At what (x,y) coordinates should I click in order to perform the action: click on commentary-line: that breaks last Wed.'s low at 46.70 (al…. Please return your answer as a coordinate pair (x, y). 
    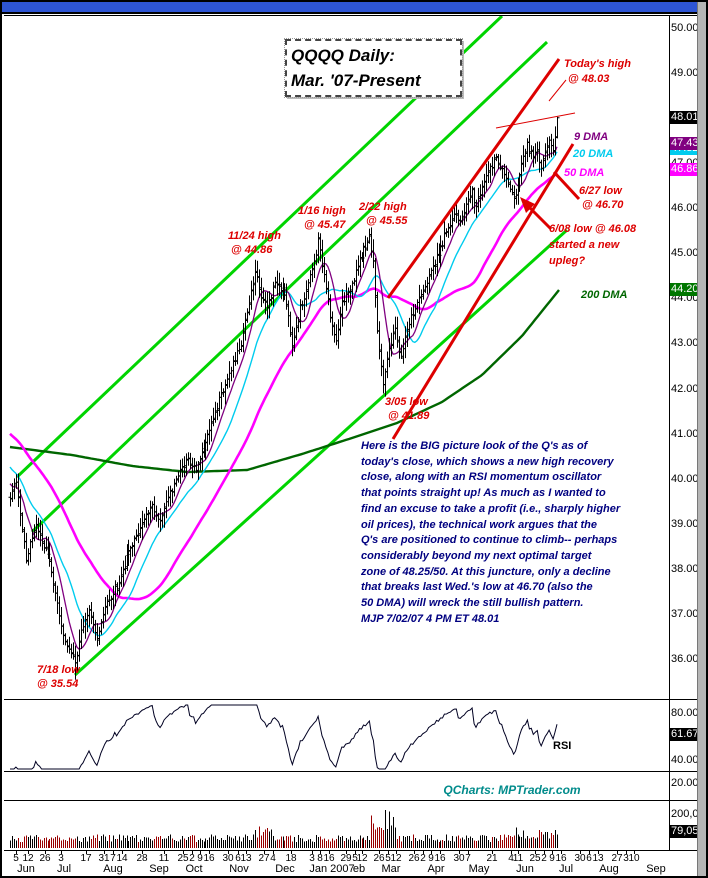
    Looking at the image, I should click on (477, 587).